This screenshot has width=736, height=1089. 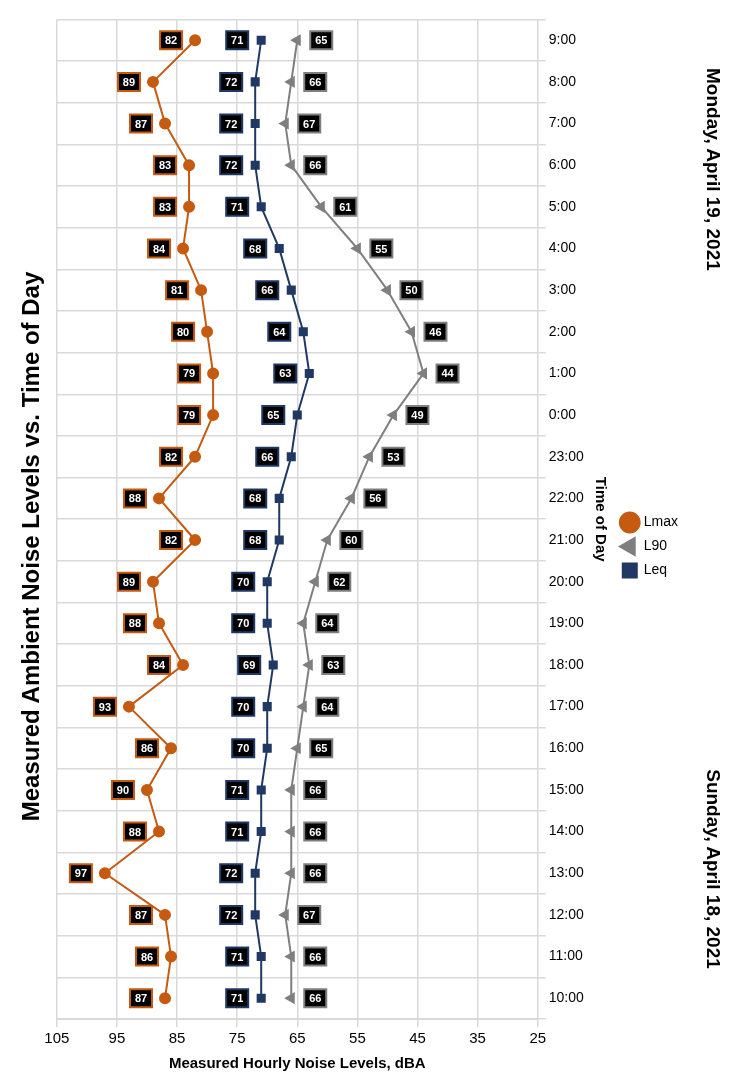 What do you see at coordinates (189, 415) in the screenshot?
I see `data-label: 79` at bounding box center [189, 415].